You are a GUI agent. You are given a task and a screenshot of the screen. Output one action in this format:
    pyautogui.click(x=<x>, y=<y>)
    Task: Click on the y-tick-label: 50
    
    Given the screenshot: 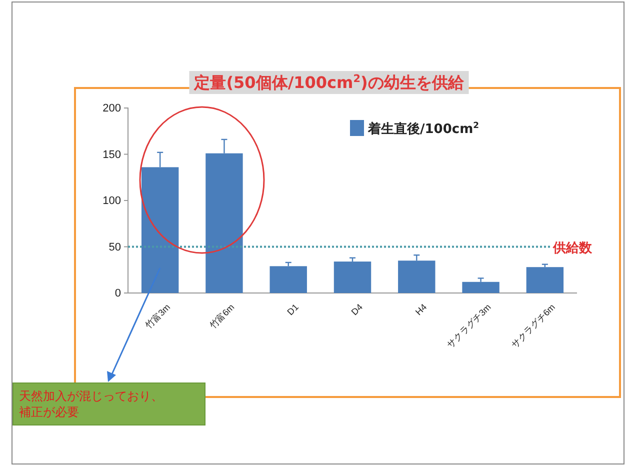 What is the action you would take?
    pyautogui.click(x=114, y=247)
    